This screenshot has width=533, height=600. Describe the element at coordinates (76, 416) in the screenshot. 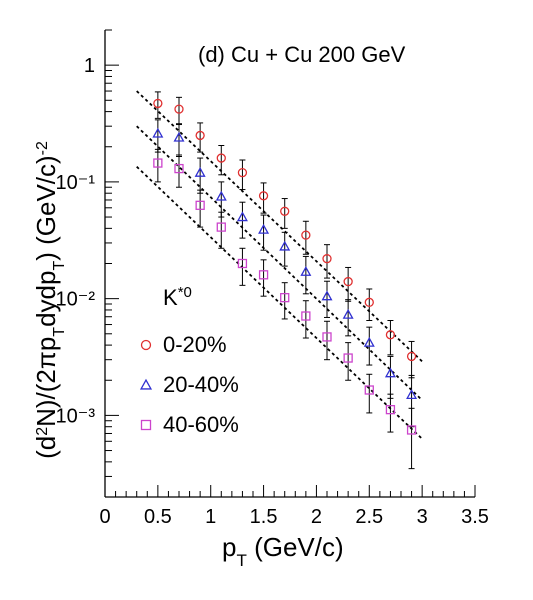

I see `y-tick-label: 10⁻³` at that location.